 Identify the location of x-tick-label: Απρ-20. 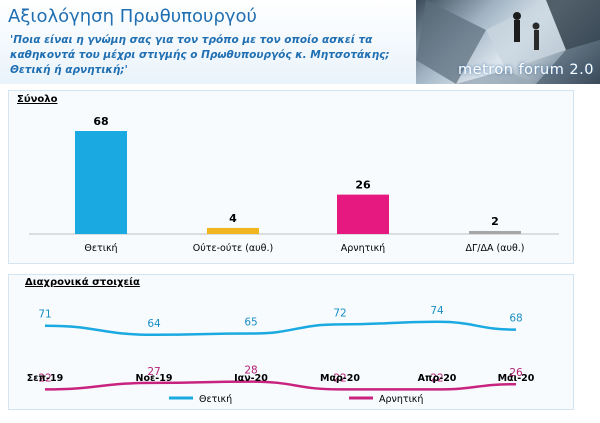
(437, 378).